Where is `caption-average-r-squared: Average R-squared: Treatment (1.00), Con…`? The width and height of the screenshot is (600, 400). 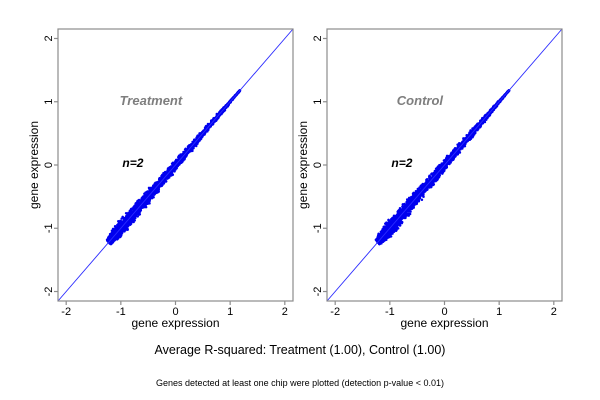 caption-average-r-squared: Average R-squared: Treatment (1.00), Con… is located at coordinates (300, 350).